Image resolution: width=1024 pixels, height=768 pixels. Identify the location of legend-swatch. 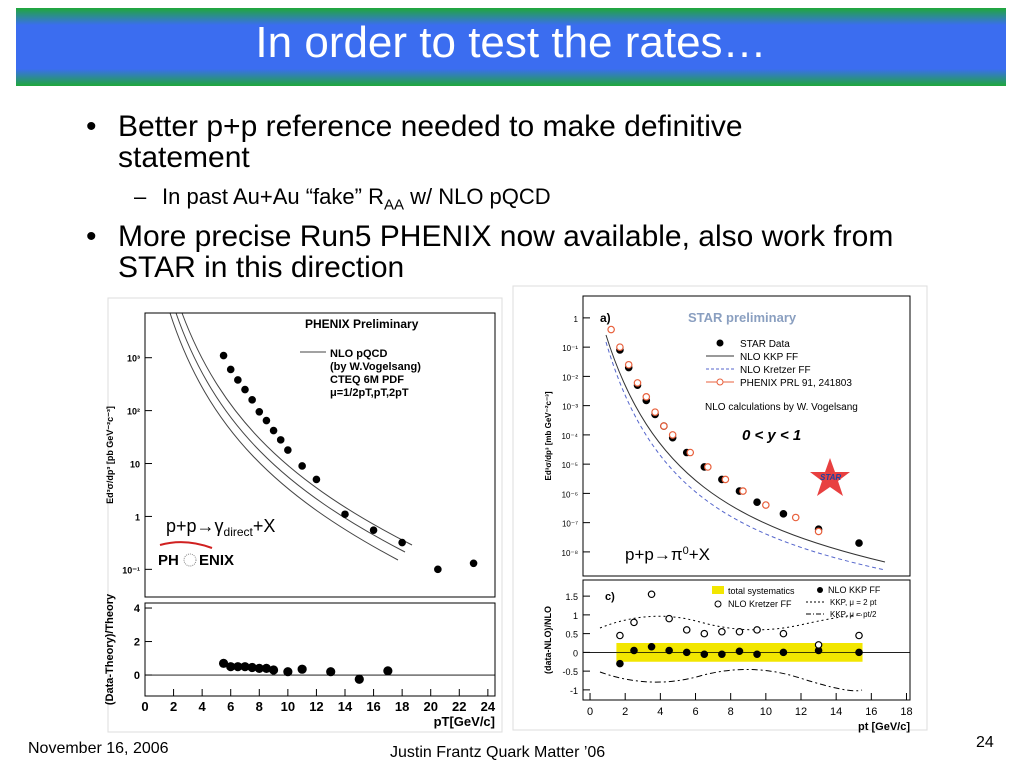
(718, 590).